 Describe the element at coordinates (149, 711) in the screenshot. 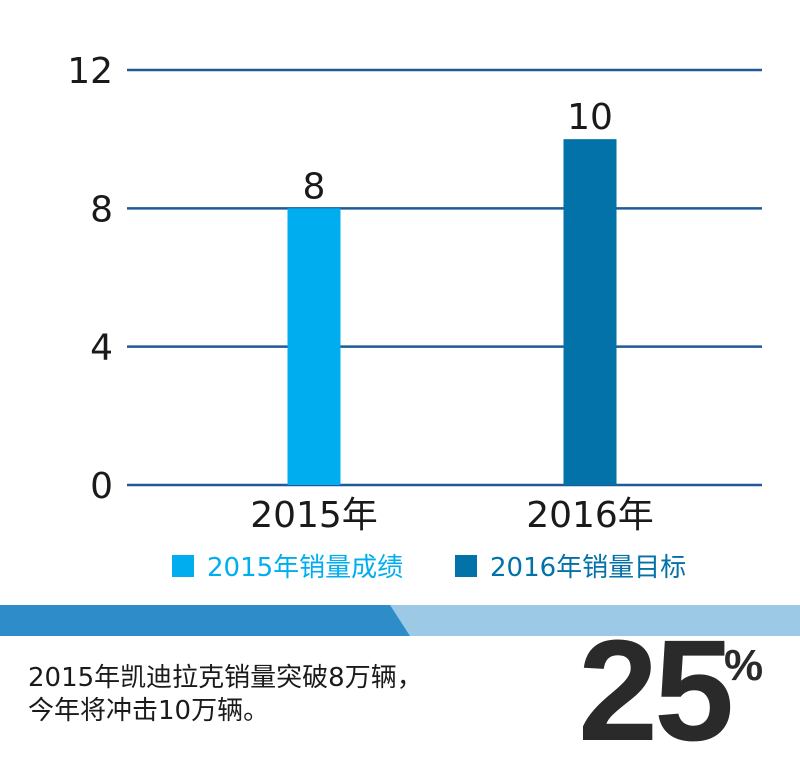

I see `caption-line-2: 今年将冲击10万辆。` at that location.